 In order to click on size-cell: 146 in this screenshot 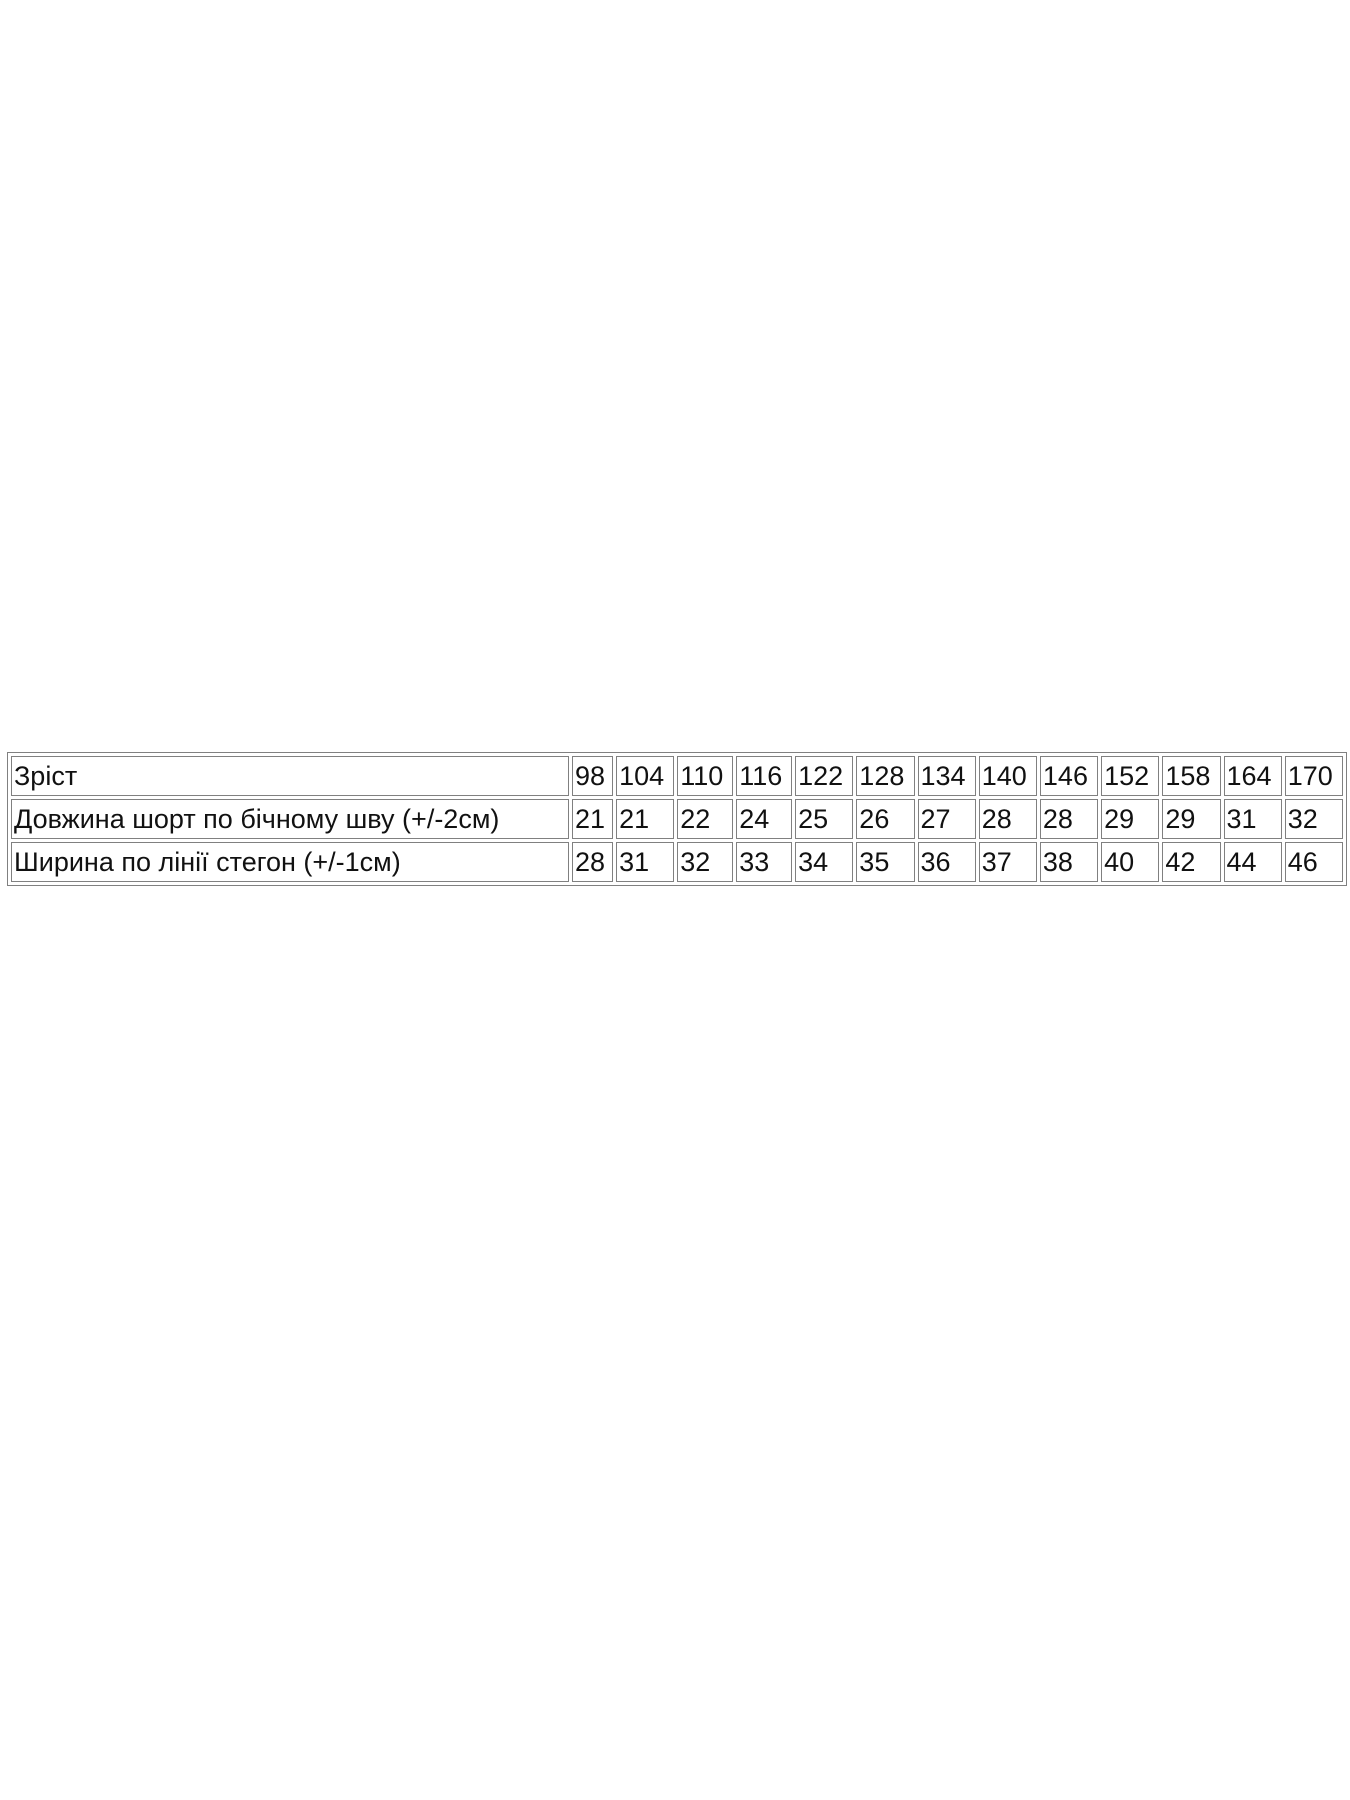, I will do `click(1069, 776)`.